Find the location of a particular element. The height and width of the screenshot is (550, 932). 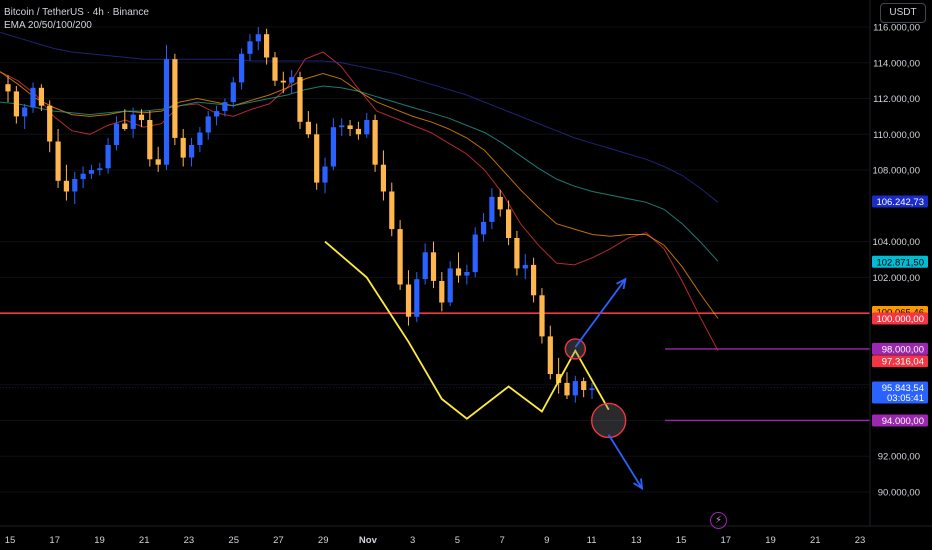

time-tick-label: 19 is located at coordinates (99, 540).